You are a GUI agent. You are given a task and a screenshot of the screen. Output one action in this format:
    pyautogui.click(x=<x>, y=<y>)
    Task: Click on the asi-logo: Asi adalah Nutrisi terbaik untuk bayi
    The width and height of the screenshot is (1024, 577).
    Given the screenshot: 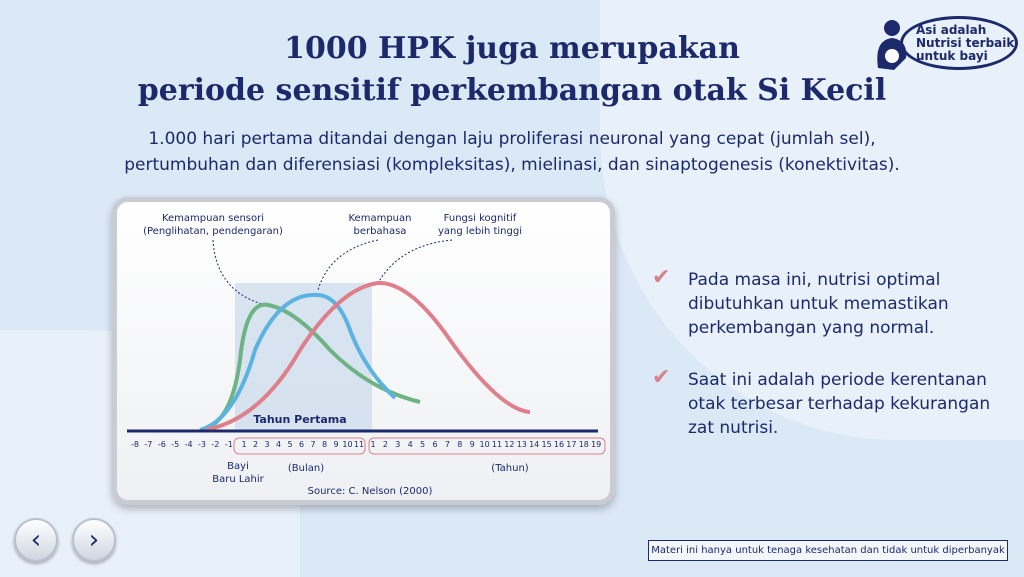 What is the action you would take?
    pyautogui.click(x=945, y=43)
    